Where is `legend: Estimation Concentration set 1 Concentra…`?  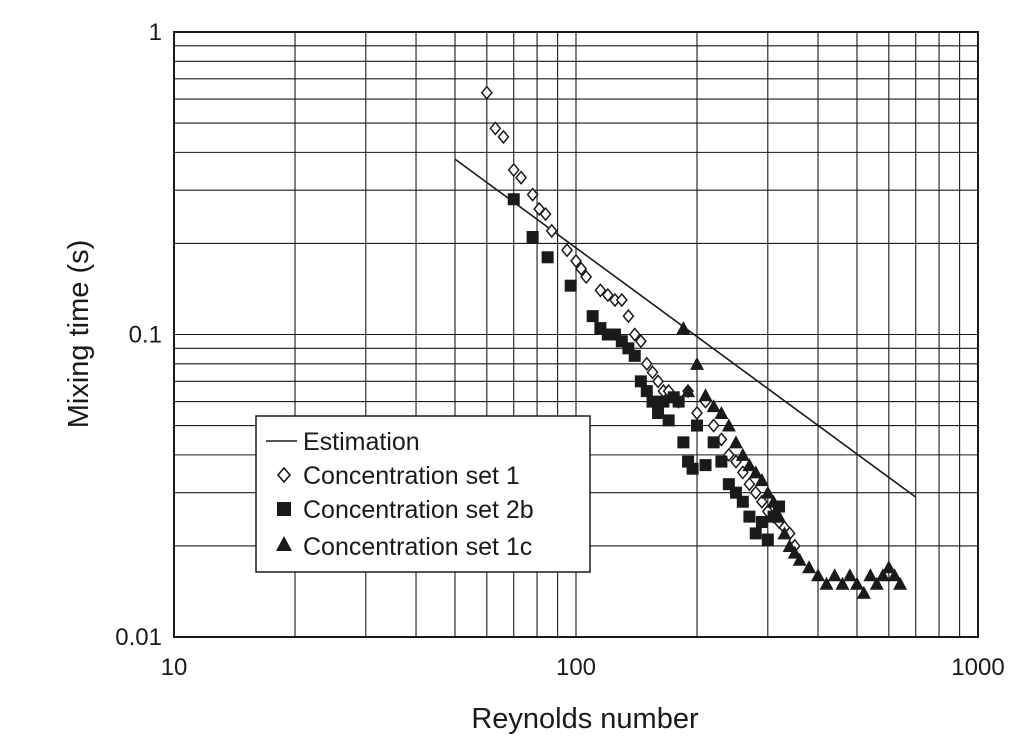
legend: Estimation Concentration set 1 Concentra… is located at coordinates (423, 494).